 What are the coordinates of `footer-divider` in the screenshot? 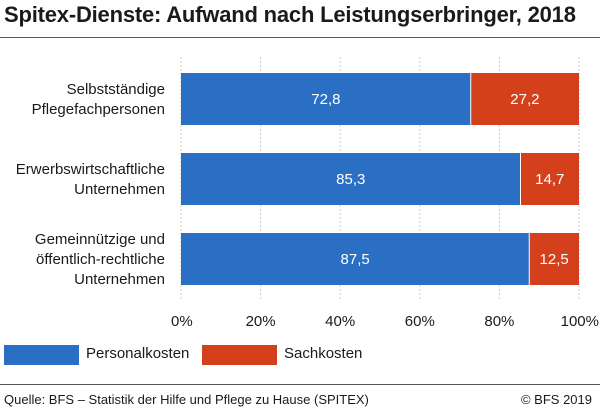 It's located at (300, 384).